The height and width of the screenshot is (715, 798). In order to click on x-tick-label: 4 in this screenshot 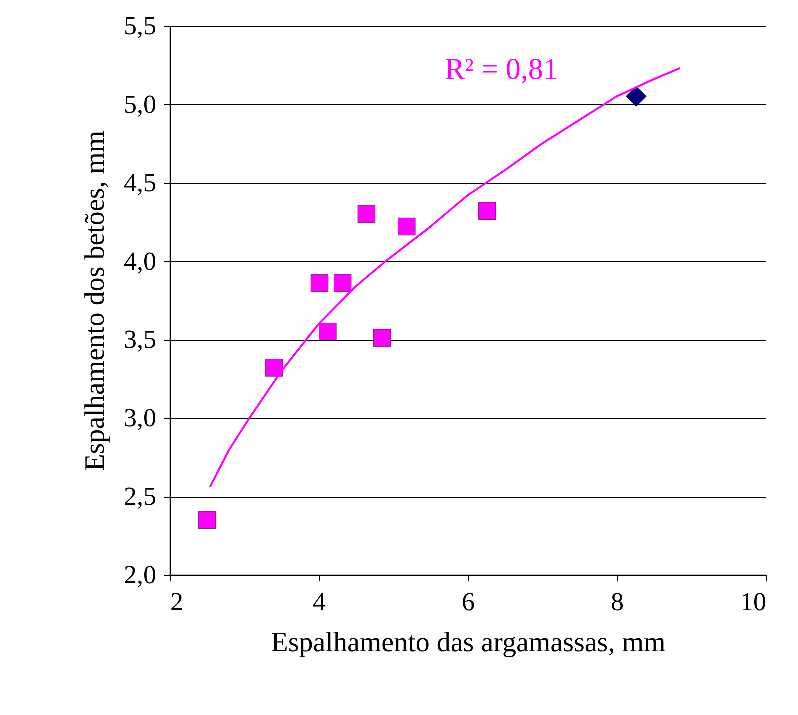, I will do `click(319, 602)`.